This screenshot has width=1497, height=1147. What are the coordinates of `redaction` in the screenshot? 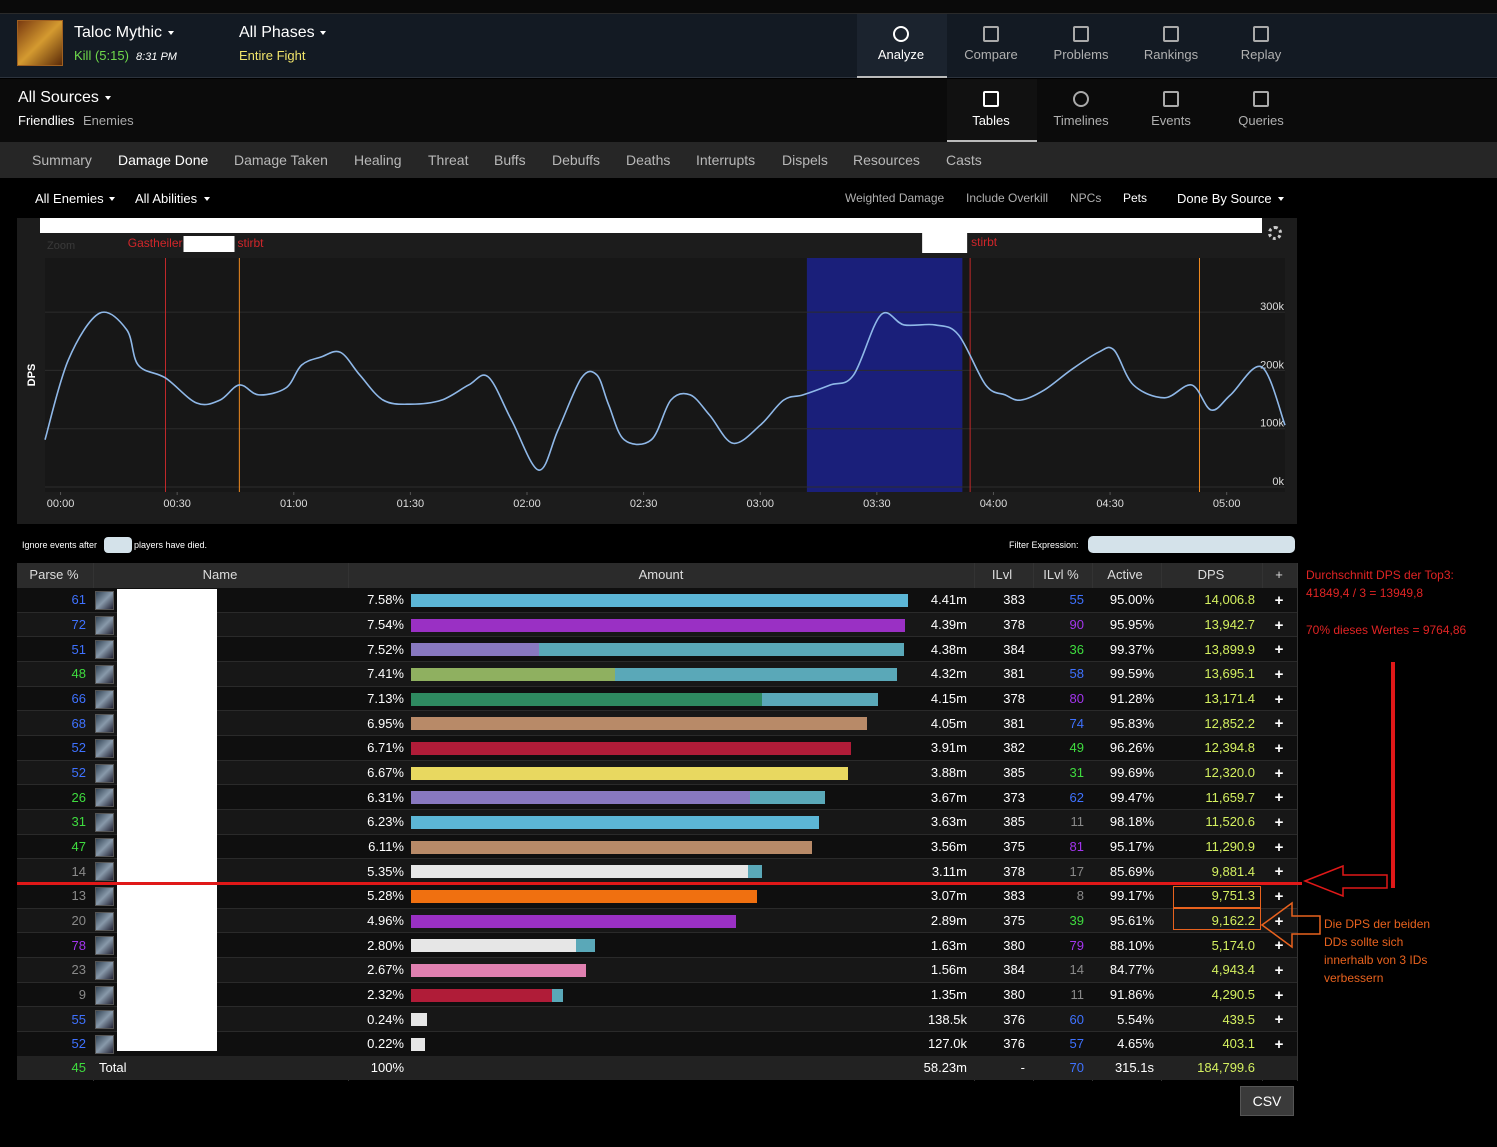 It's located at (651, 225).